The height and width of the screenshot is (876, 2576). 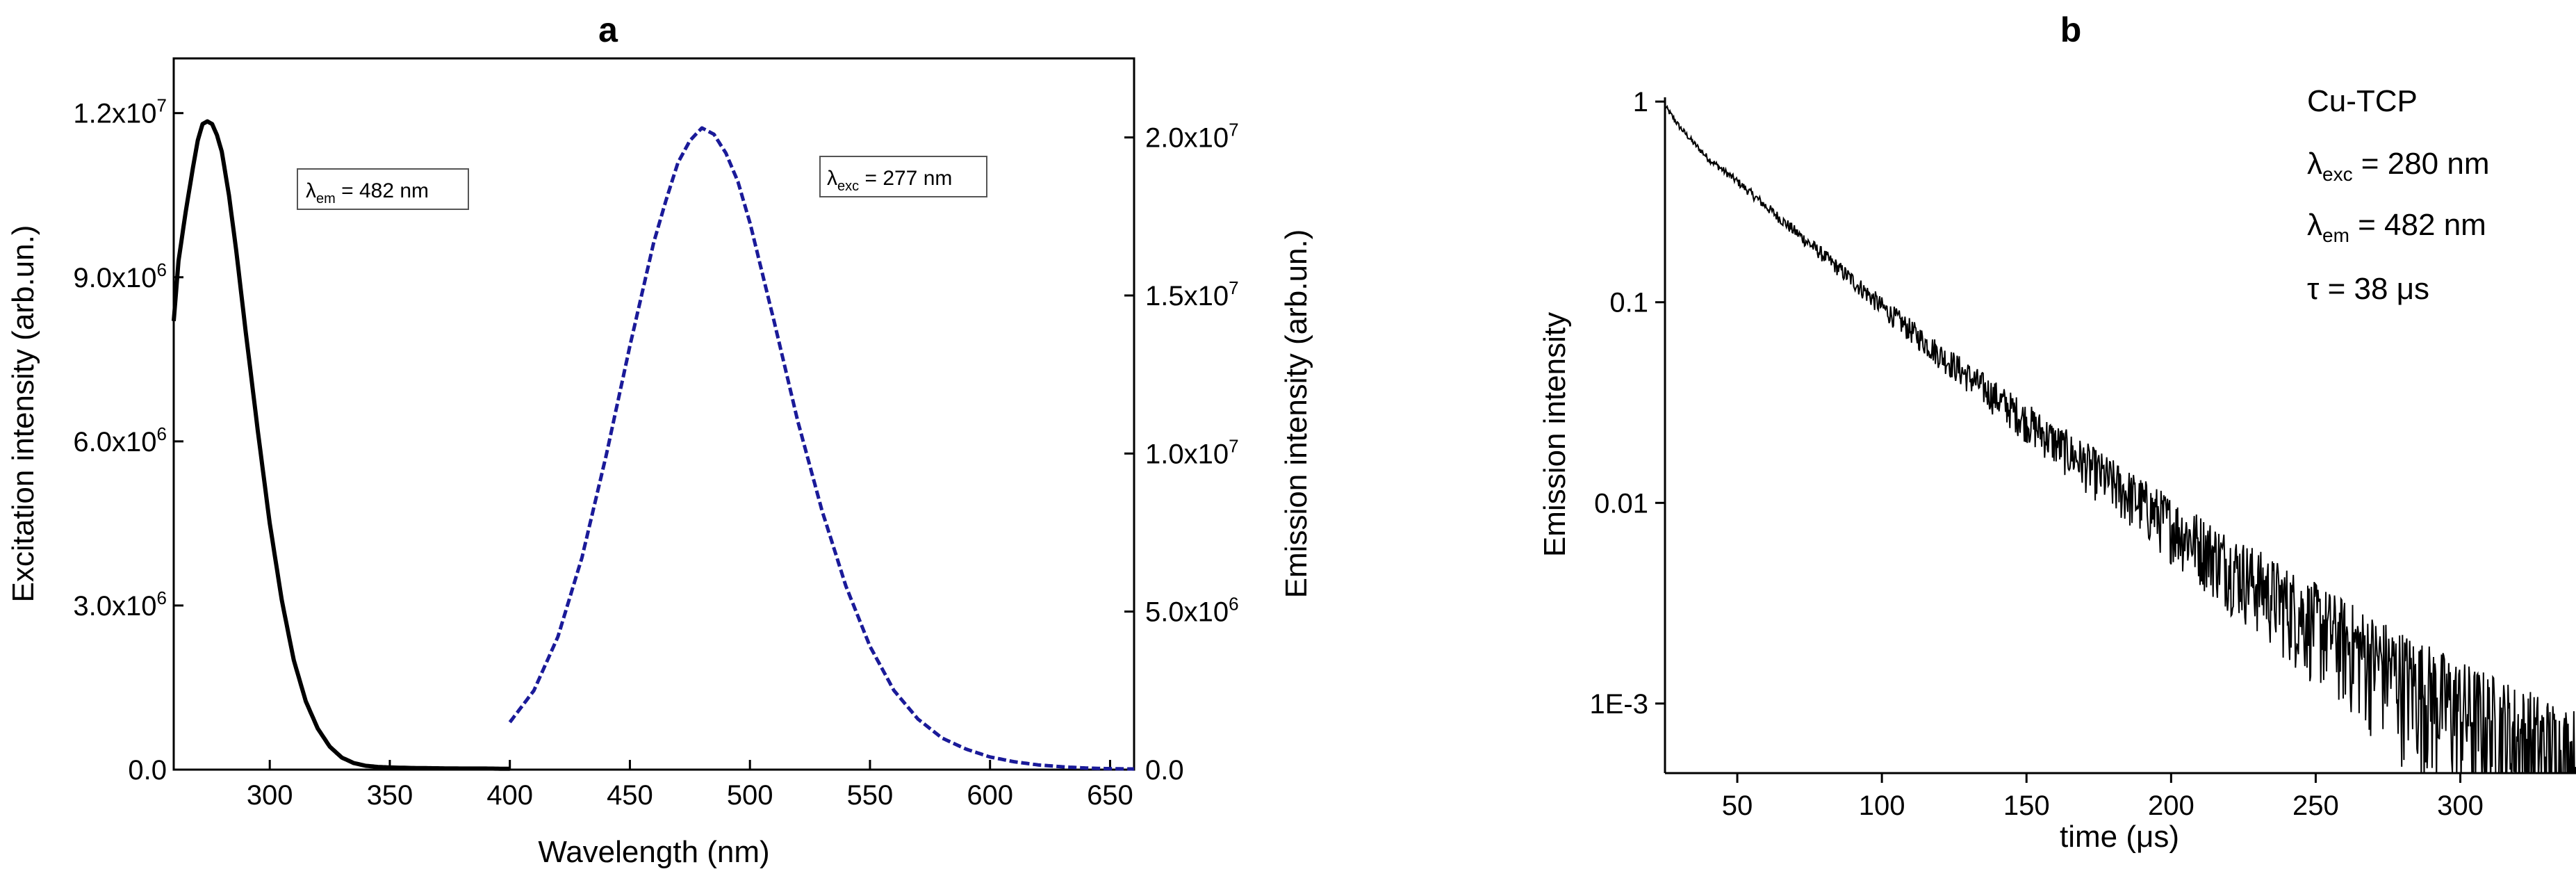 What do you see at coordinates (1296, 414) in the screenshot?
I see `panel-a-y-axis-label-right: Emission intensity (arb.un.)` at bounding box center [1296, 414].